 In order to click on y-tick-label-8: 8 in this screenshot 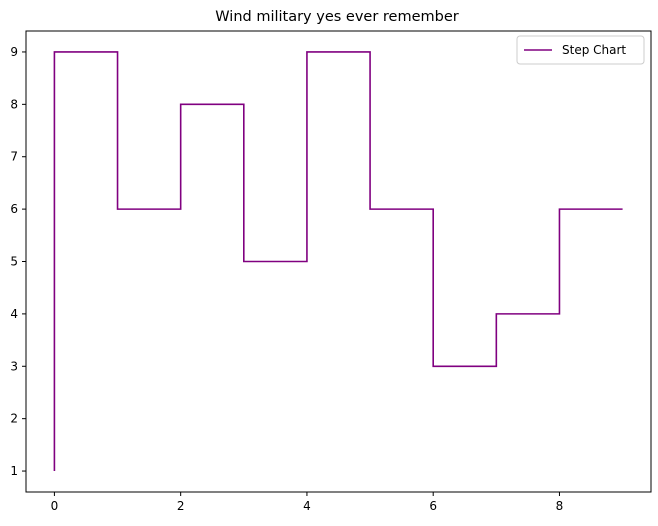, I will do `click(14, 104)`.